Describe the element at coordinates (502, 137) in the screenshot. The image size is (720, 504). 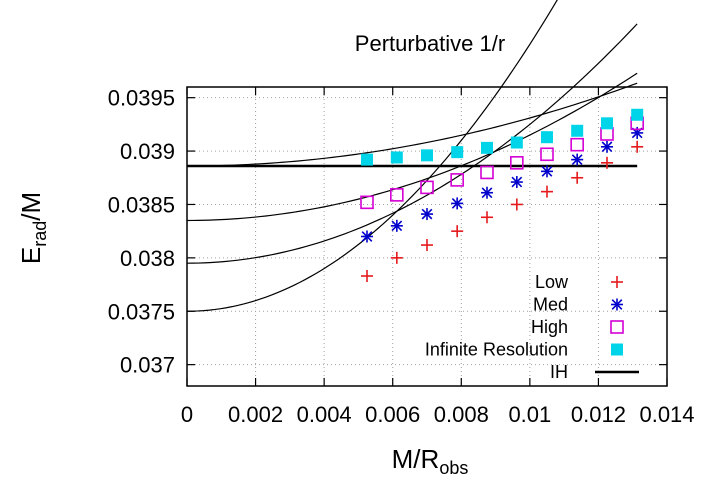
I see `series-infinite-resolution` at that location.